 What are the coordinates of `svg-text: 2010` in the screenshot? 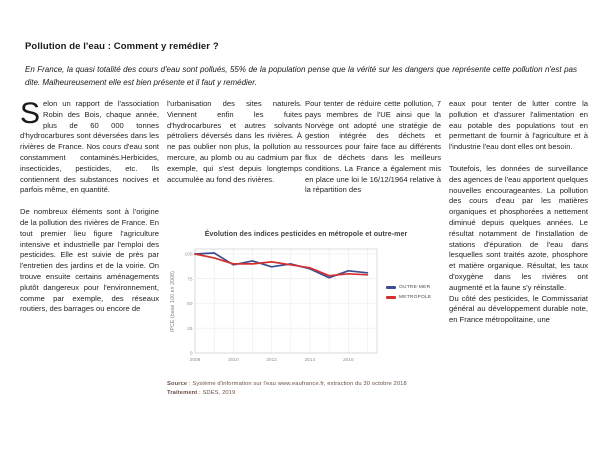 It's located at (233, 360).